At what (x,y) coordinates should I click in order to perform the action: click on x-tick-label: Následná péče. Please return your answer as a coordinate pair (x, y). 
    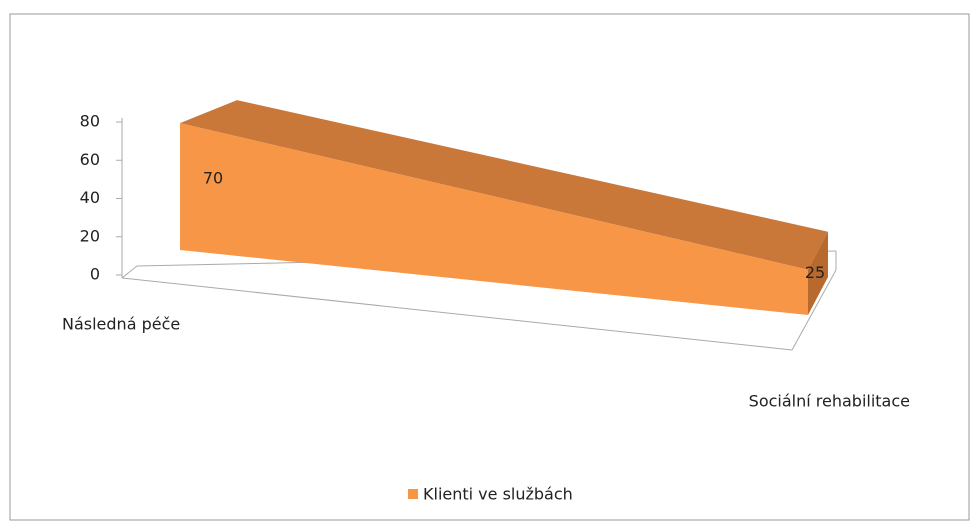
    Looking at the image, I should click on (121, 324).